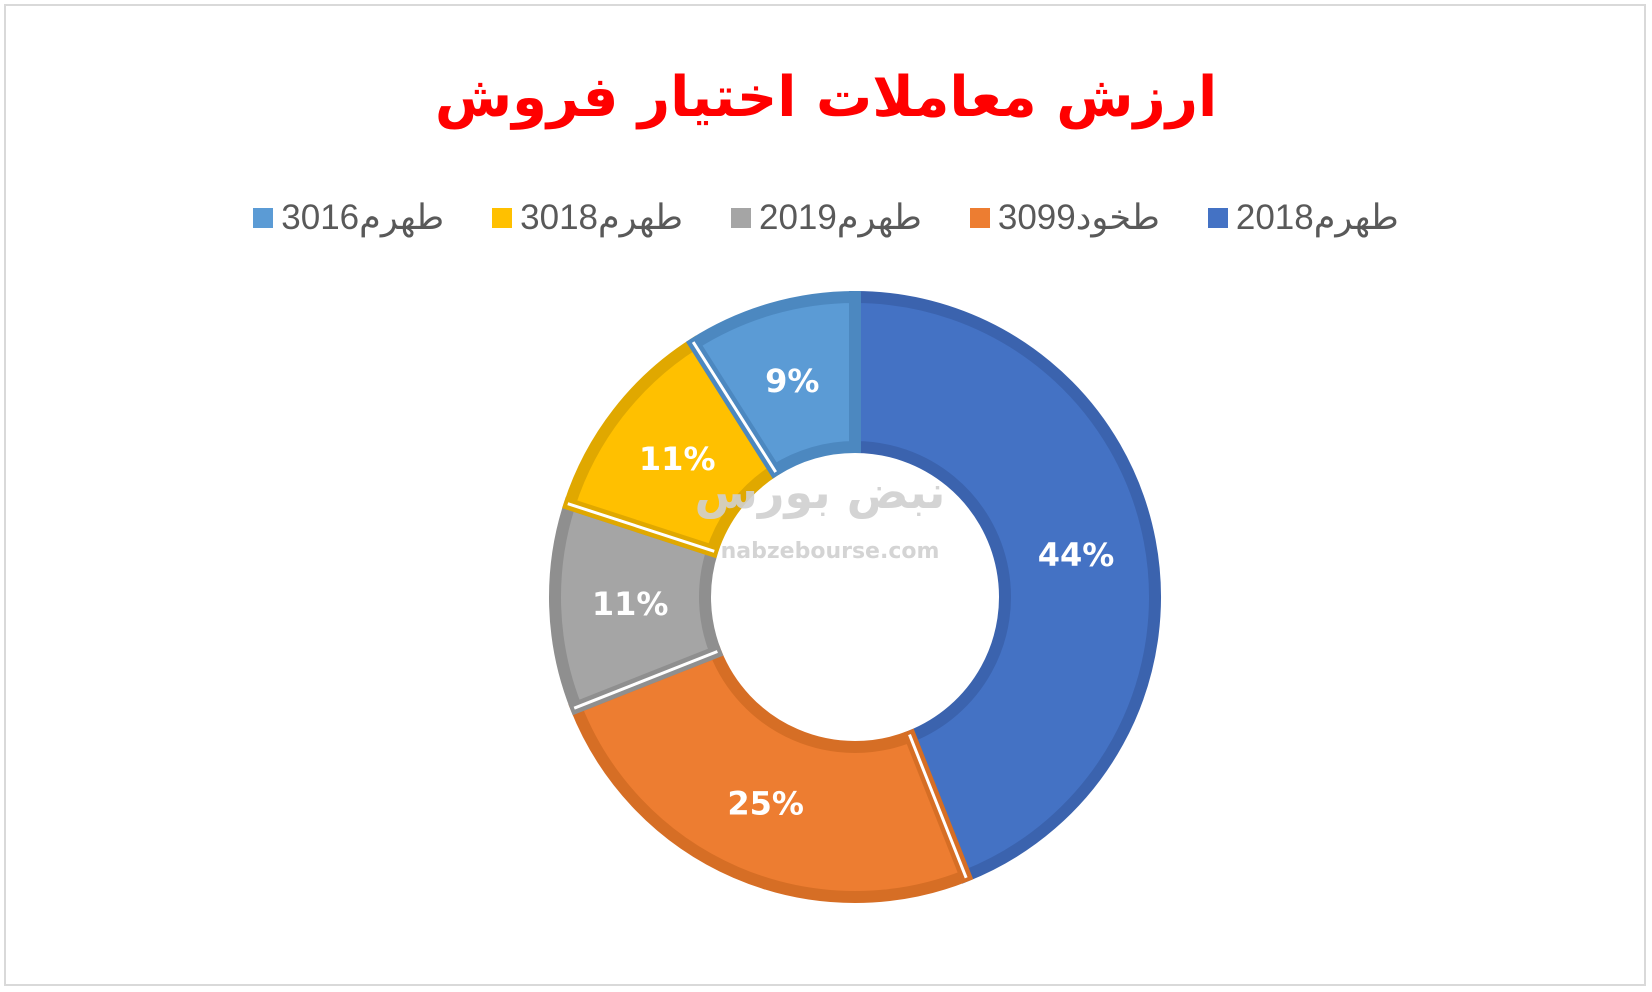  I want to click on legend-label: طهرم3016, so click(363, 217).